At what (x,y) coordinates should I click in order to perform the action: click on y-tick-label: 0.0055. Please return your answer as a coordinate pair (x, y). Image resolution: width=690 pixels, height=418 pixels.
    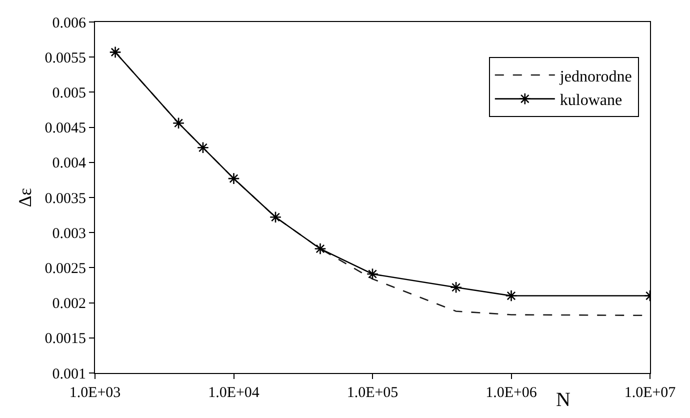
    Looking at the image, I should click on (65, 58).